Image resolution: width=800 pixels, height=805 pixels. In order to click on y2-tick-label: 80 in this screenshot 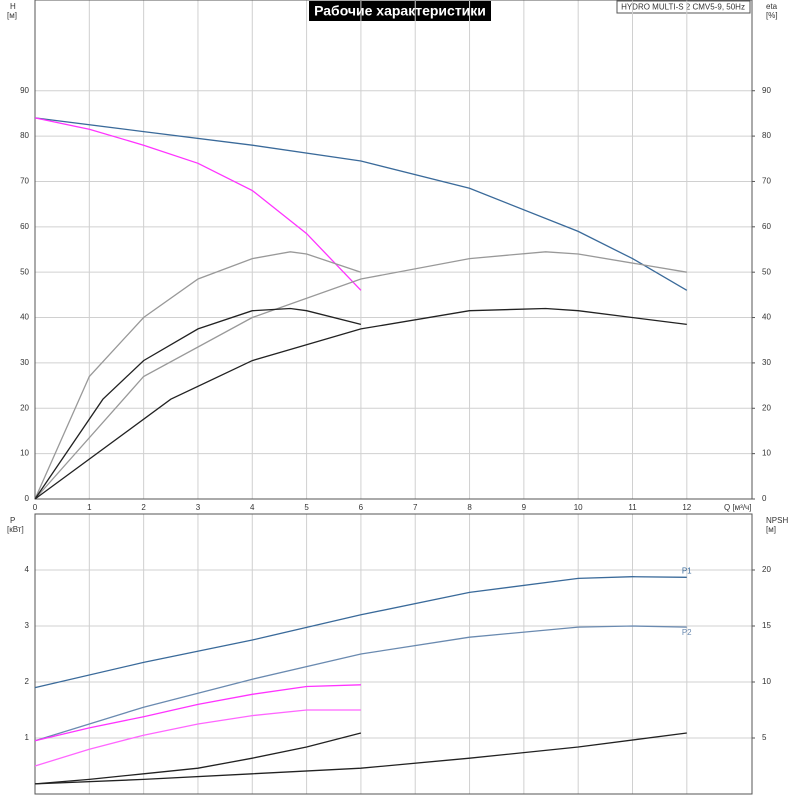, I will do `click(766, 135)`.